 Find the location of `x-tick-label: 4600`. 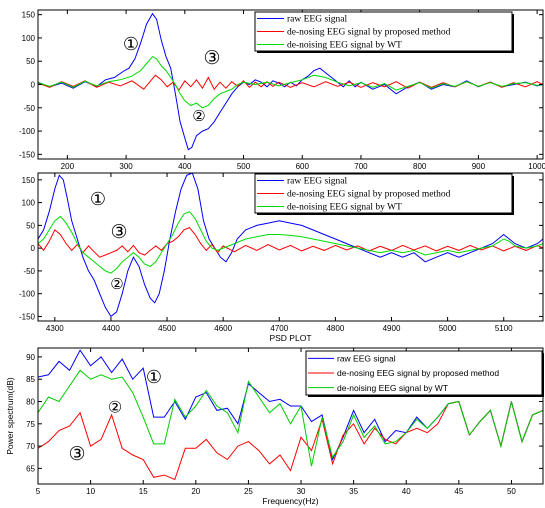

x-tick-label: 4600 is located at coordinates (223, 328).